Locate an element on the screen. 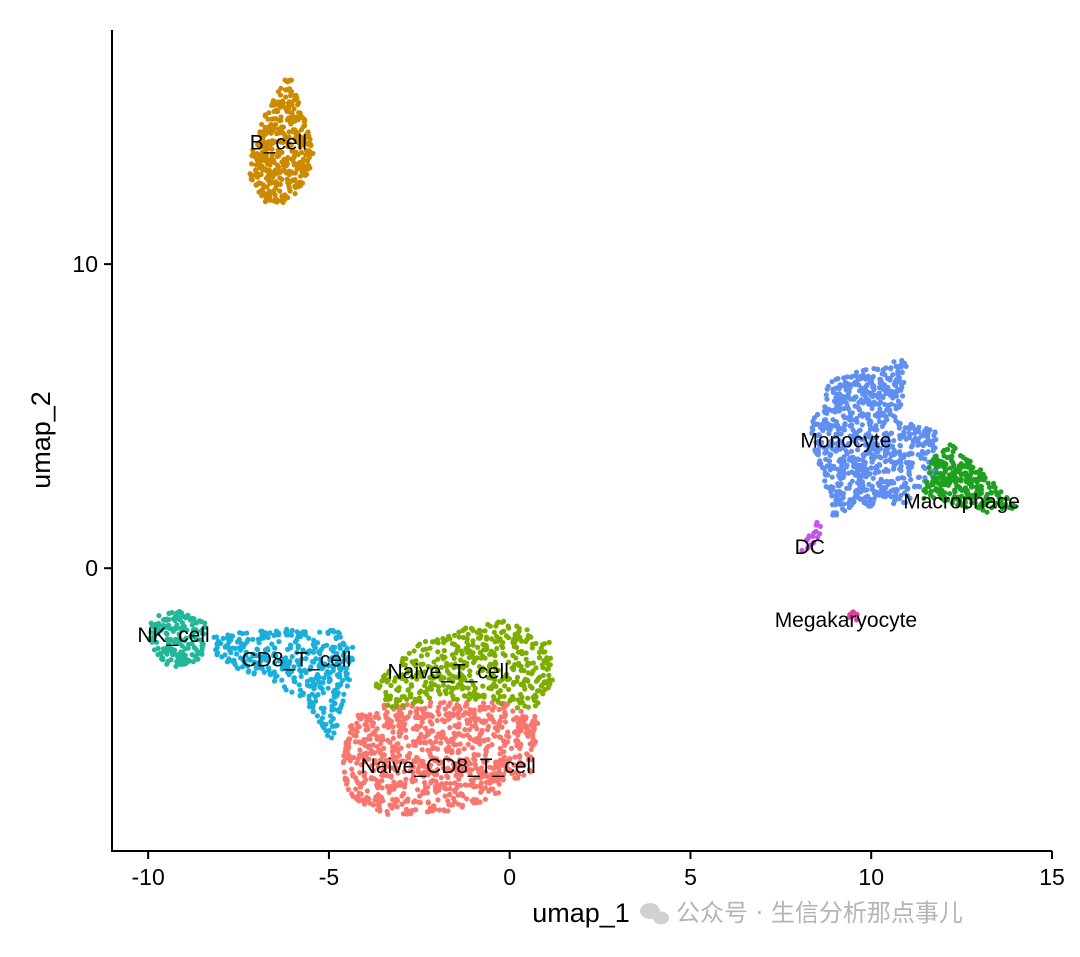 The width and height of the screenshot is (1080, 957). y-tick-label: 10 is located at coordinates (85, 264).